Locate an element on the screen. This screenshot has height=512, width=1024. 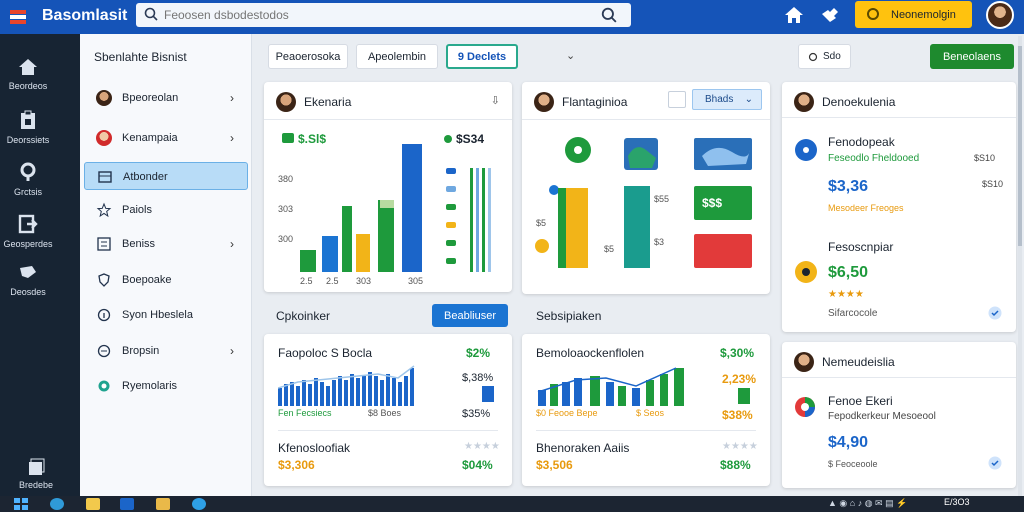
nav-item-label: Syon Hbeslela is located at coordinates (157, 315).